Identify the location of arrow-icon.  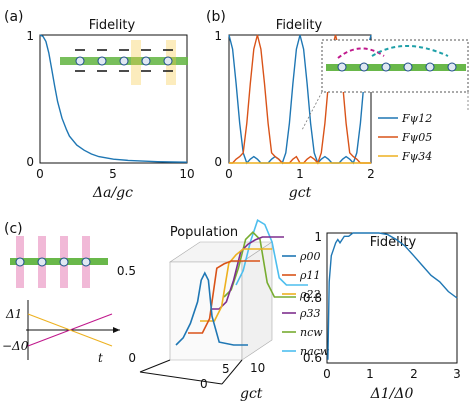
(116, 330).